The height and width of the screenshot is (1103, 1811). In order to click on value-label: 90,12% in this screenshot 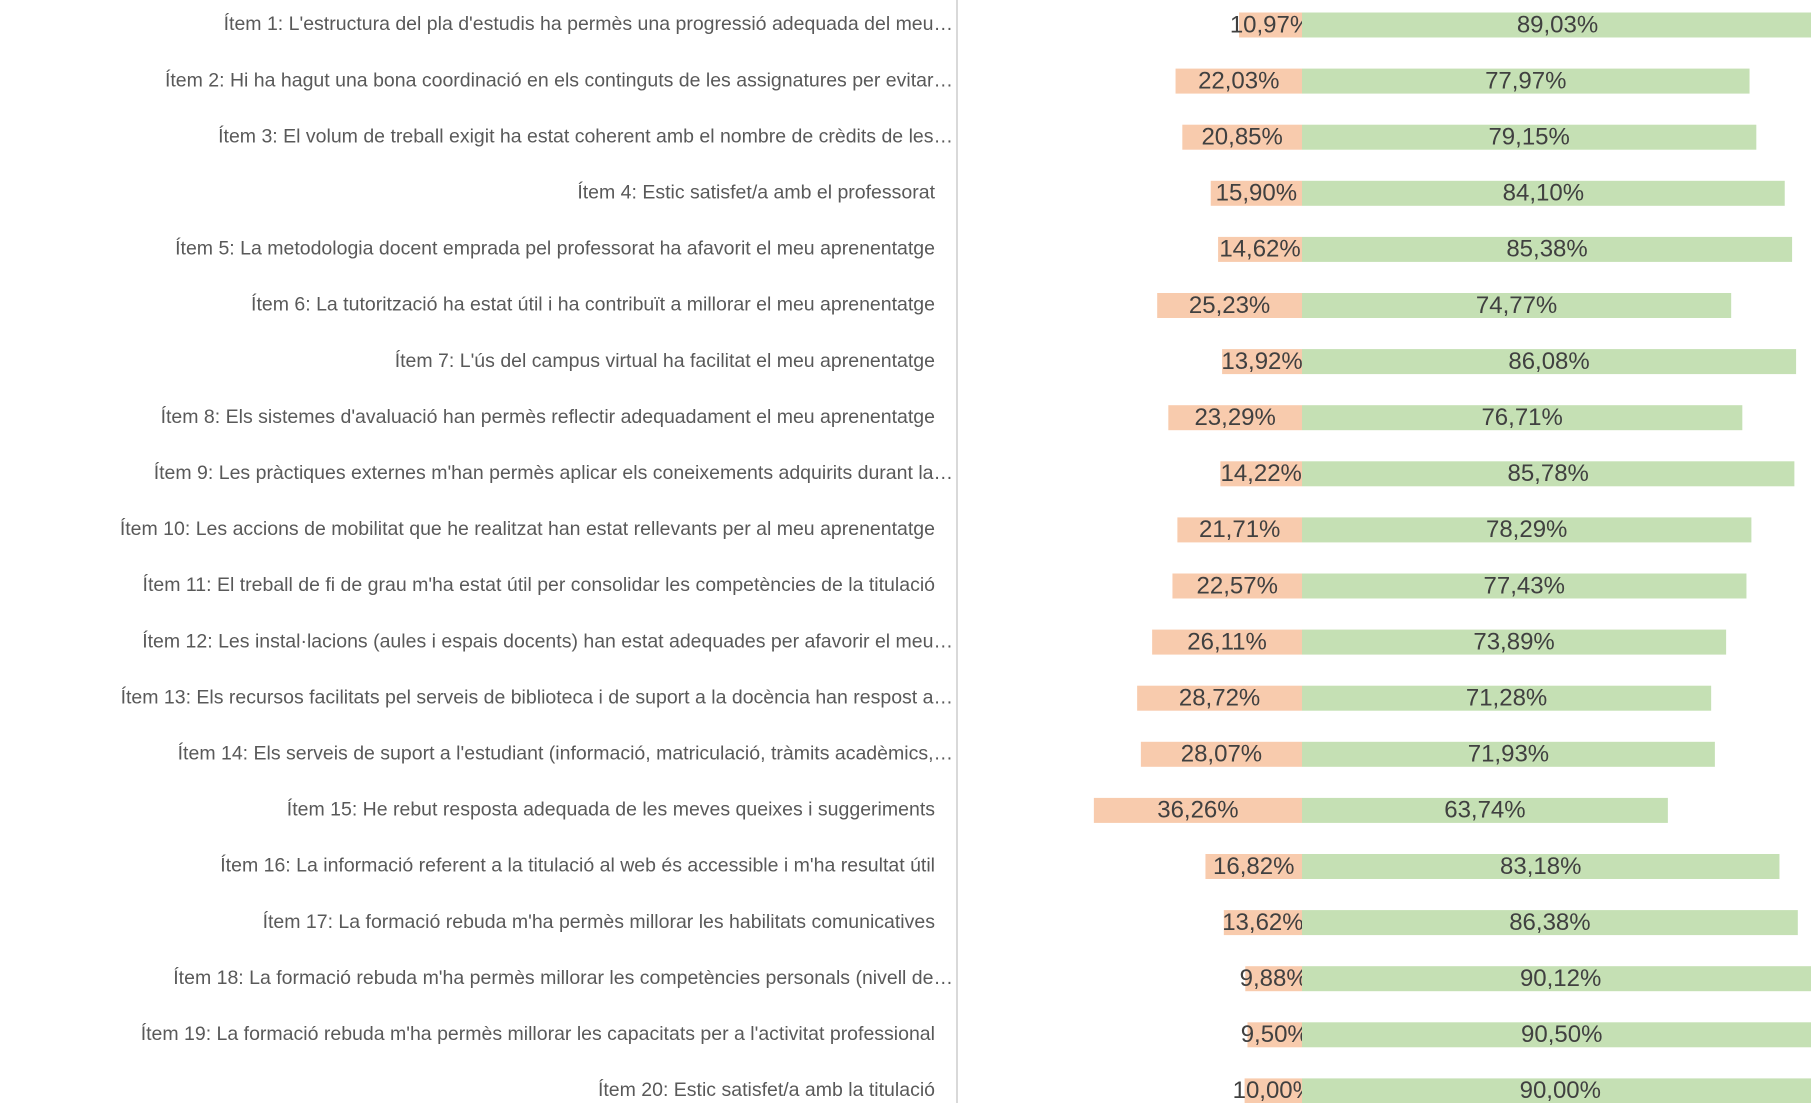, I will do `click(1560, 978)`.